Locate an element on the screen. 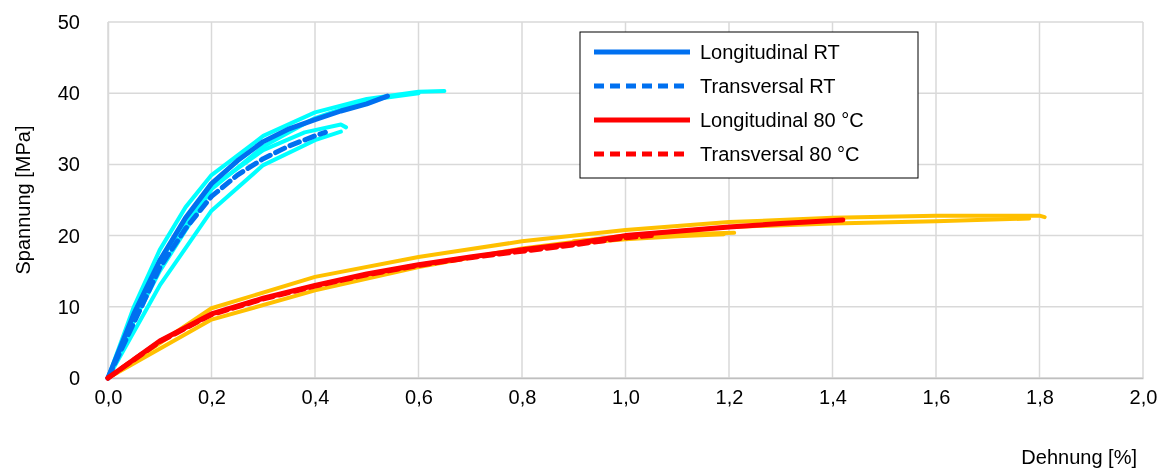 This screenshot has width=1169, height=470. y-tick-label: 50 is located at coordinates (68, 21).